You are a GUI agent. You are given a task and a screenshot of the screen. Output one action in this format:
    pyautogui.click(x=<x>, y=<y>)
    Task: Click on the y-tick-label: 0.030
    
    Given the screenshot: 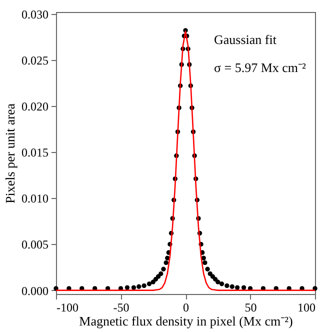 What is the action you would take?
    pyautogui.click(x=35, y=14)
    